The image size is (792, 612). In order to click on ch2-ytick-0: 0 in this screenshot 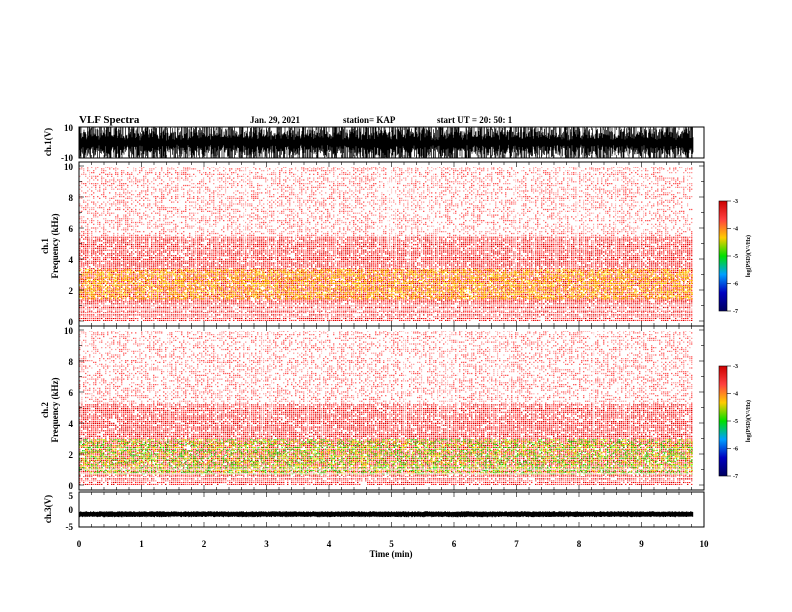, I will do `click(71, 486)`.